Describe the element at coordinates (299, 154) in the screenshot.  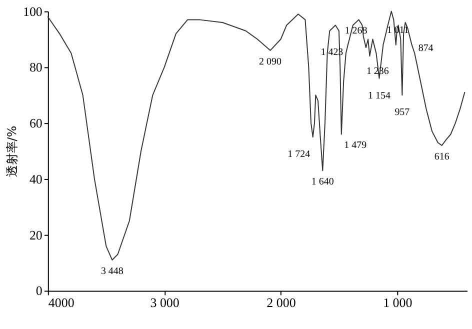
I see `annotation: 1 724` at that location.